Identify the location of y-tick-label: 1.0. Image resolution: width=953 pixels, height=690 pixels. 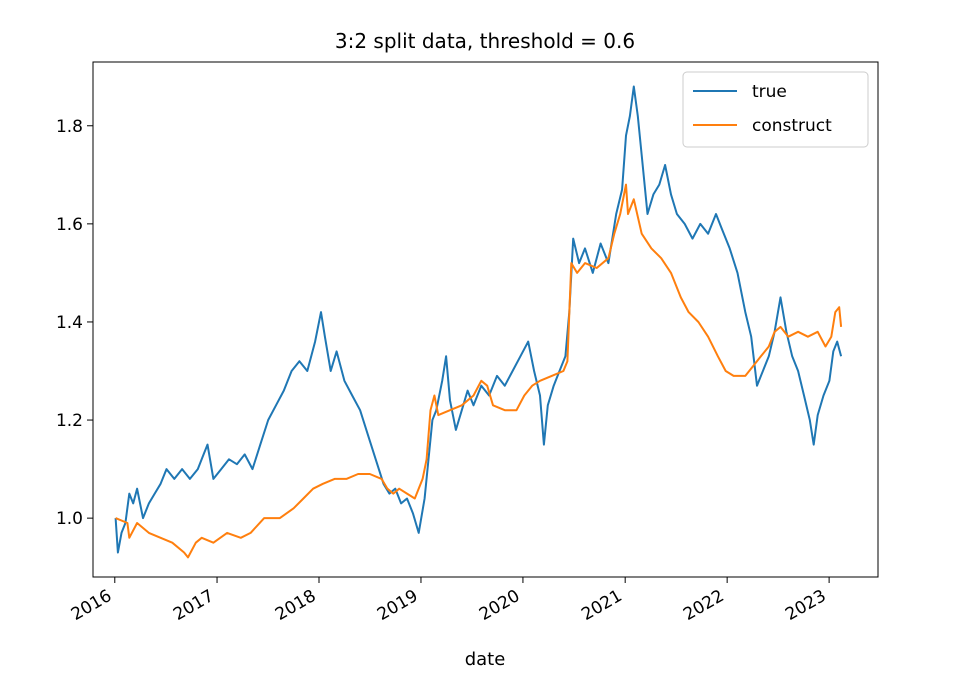
(69, 519).